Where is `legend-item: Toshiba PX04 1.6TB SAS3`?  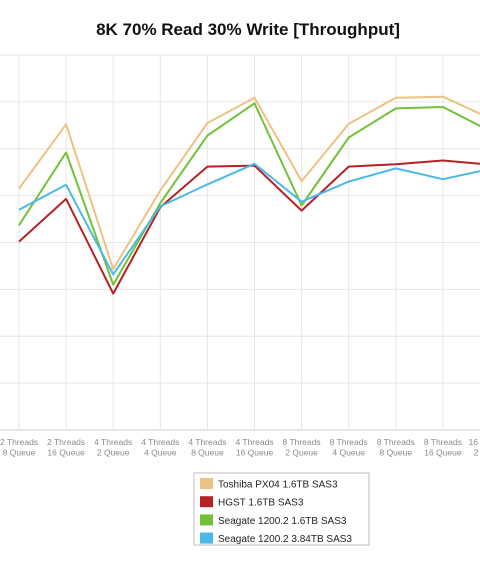 legend-item: Toshiba PX04 1.6TB SAS3 is located at coordinates (269, 484).